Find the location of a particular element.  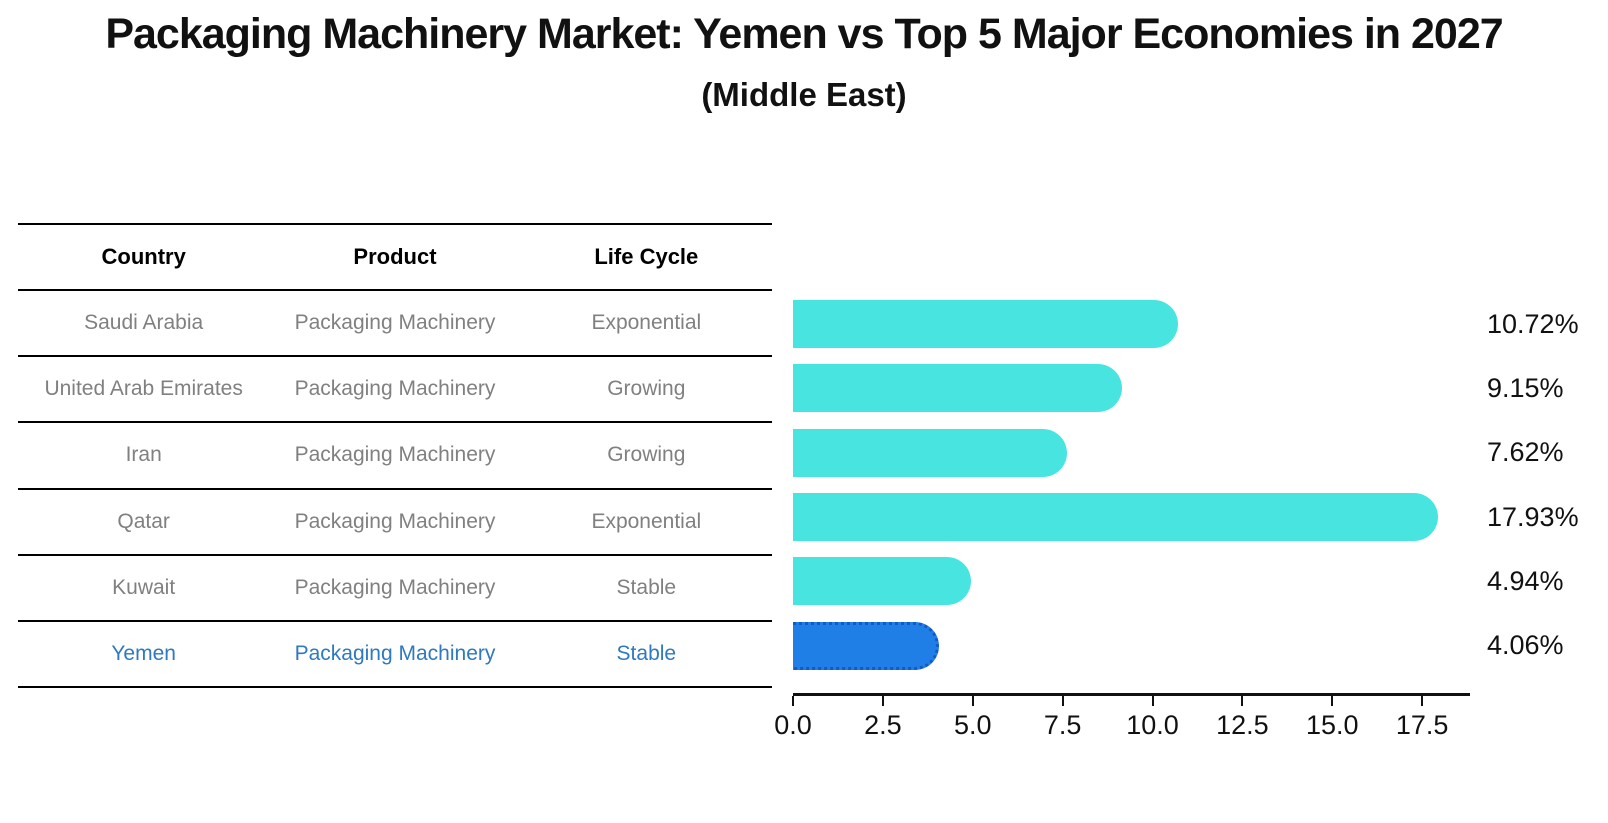

x-tick-label: 15.0 is located at coordinates (1332, 725).